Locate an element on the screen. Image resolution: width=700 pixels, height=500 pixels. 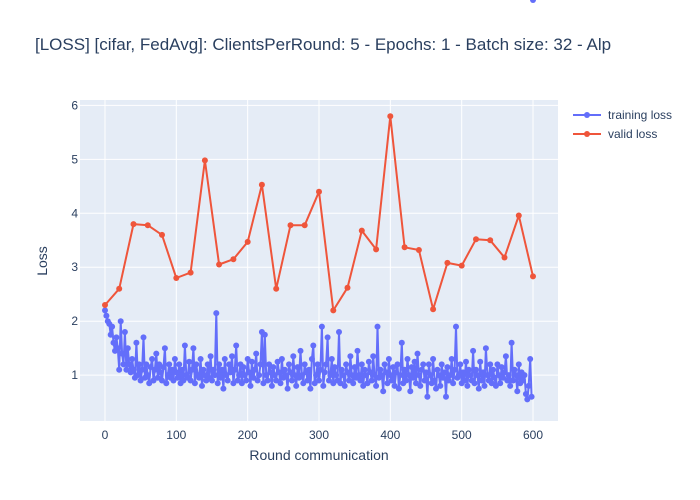
x-tick-label: 100 is located at coordinates (176, 435).